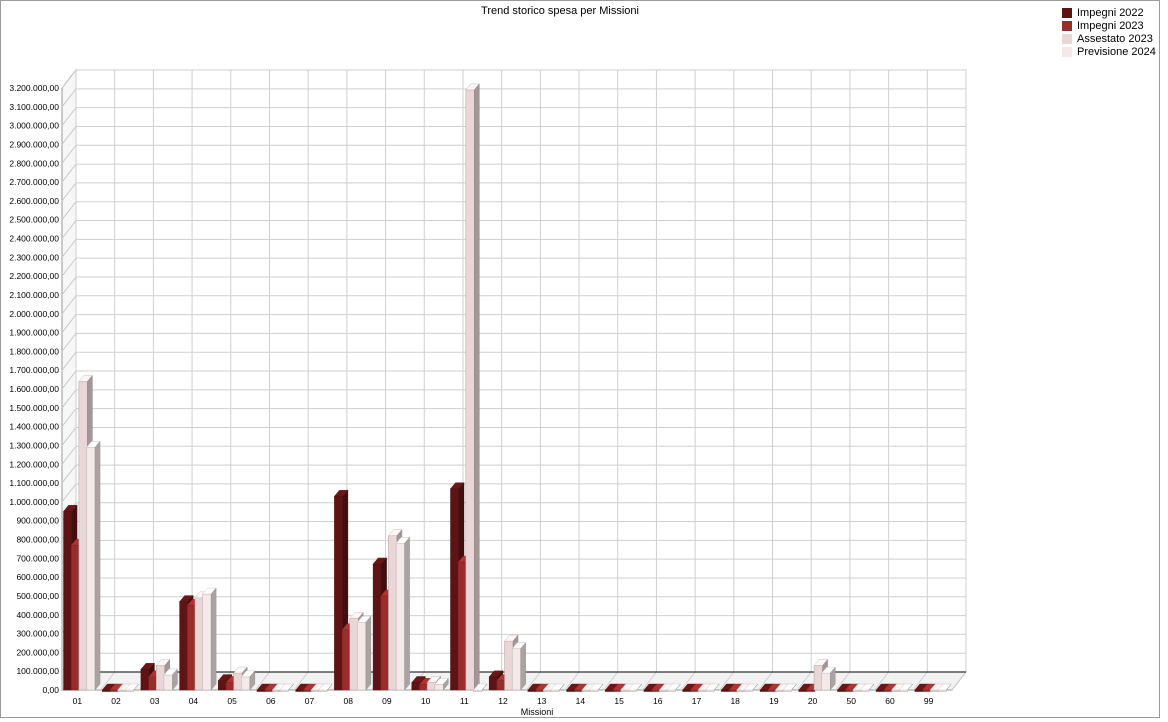 Image resolution: width=1168 pixels, height=722 pixels. Describe the element at coordinates (232, 701) in the screenshot. I see `x-tick-label: 05` at that location.